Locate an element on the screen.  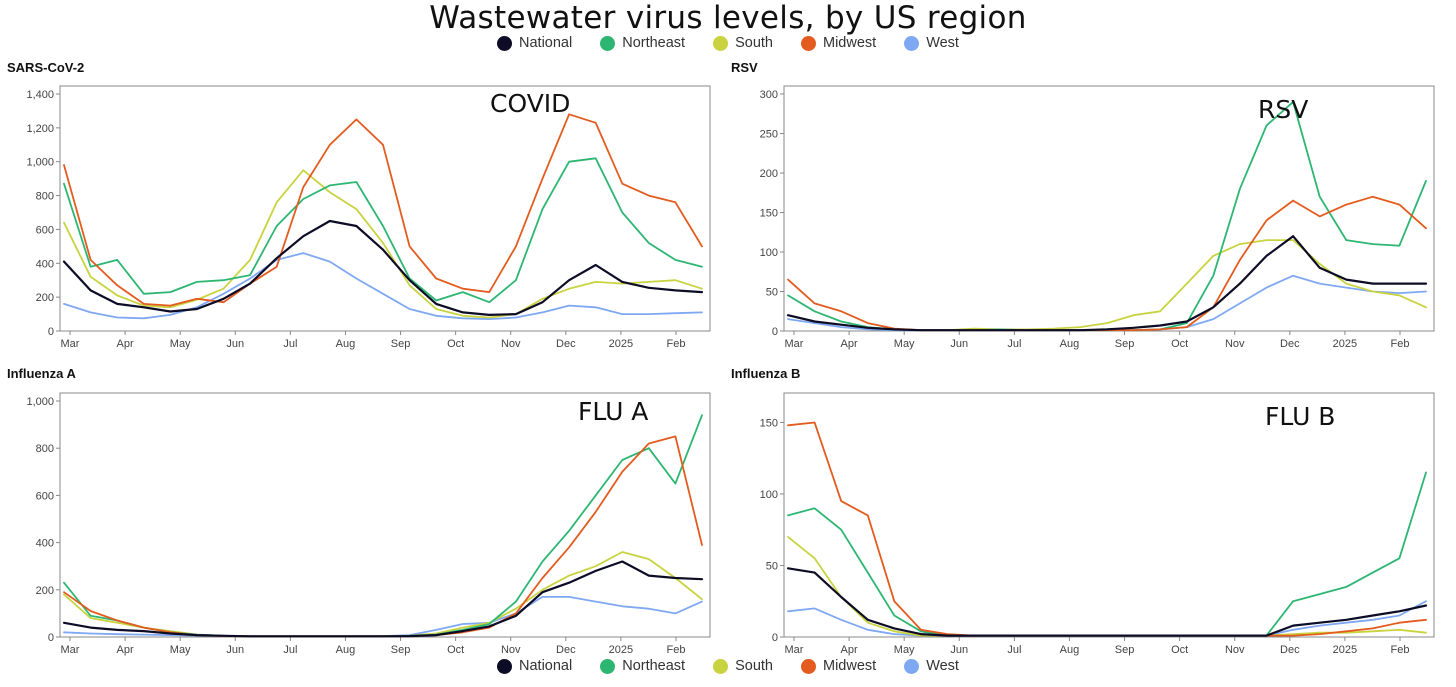
legend-top-item-west: West is located at coordinates (931, 43).